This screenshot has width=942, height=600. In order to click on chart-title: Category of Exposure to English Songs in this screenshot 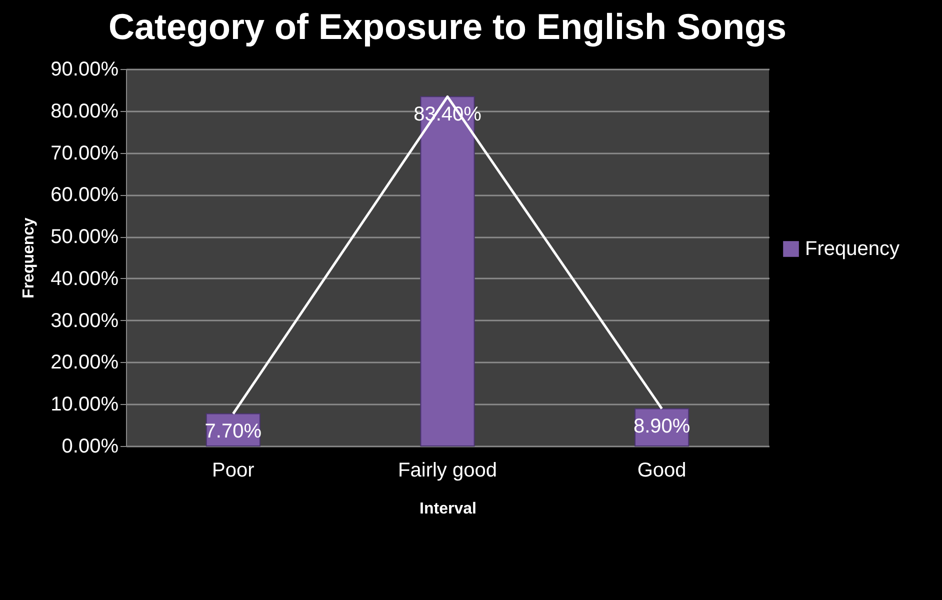, I will do `click(447, 26)`.